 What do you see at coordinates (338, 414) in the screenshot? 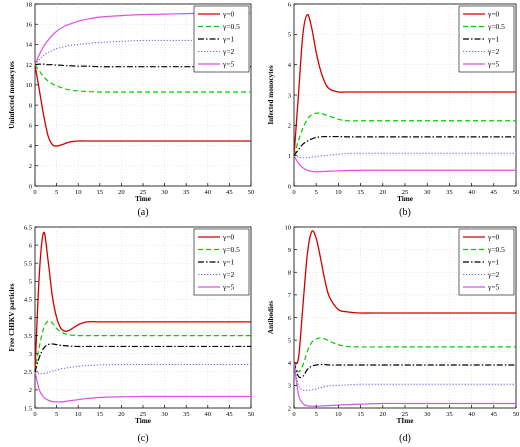
I see `panel-d-x-tick-label: 10` at bounding box center [338, 414].